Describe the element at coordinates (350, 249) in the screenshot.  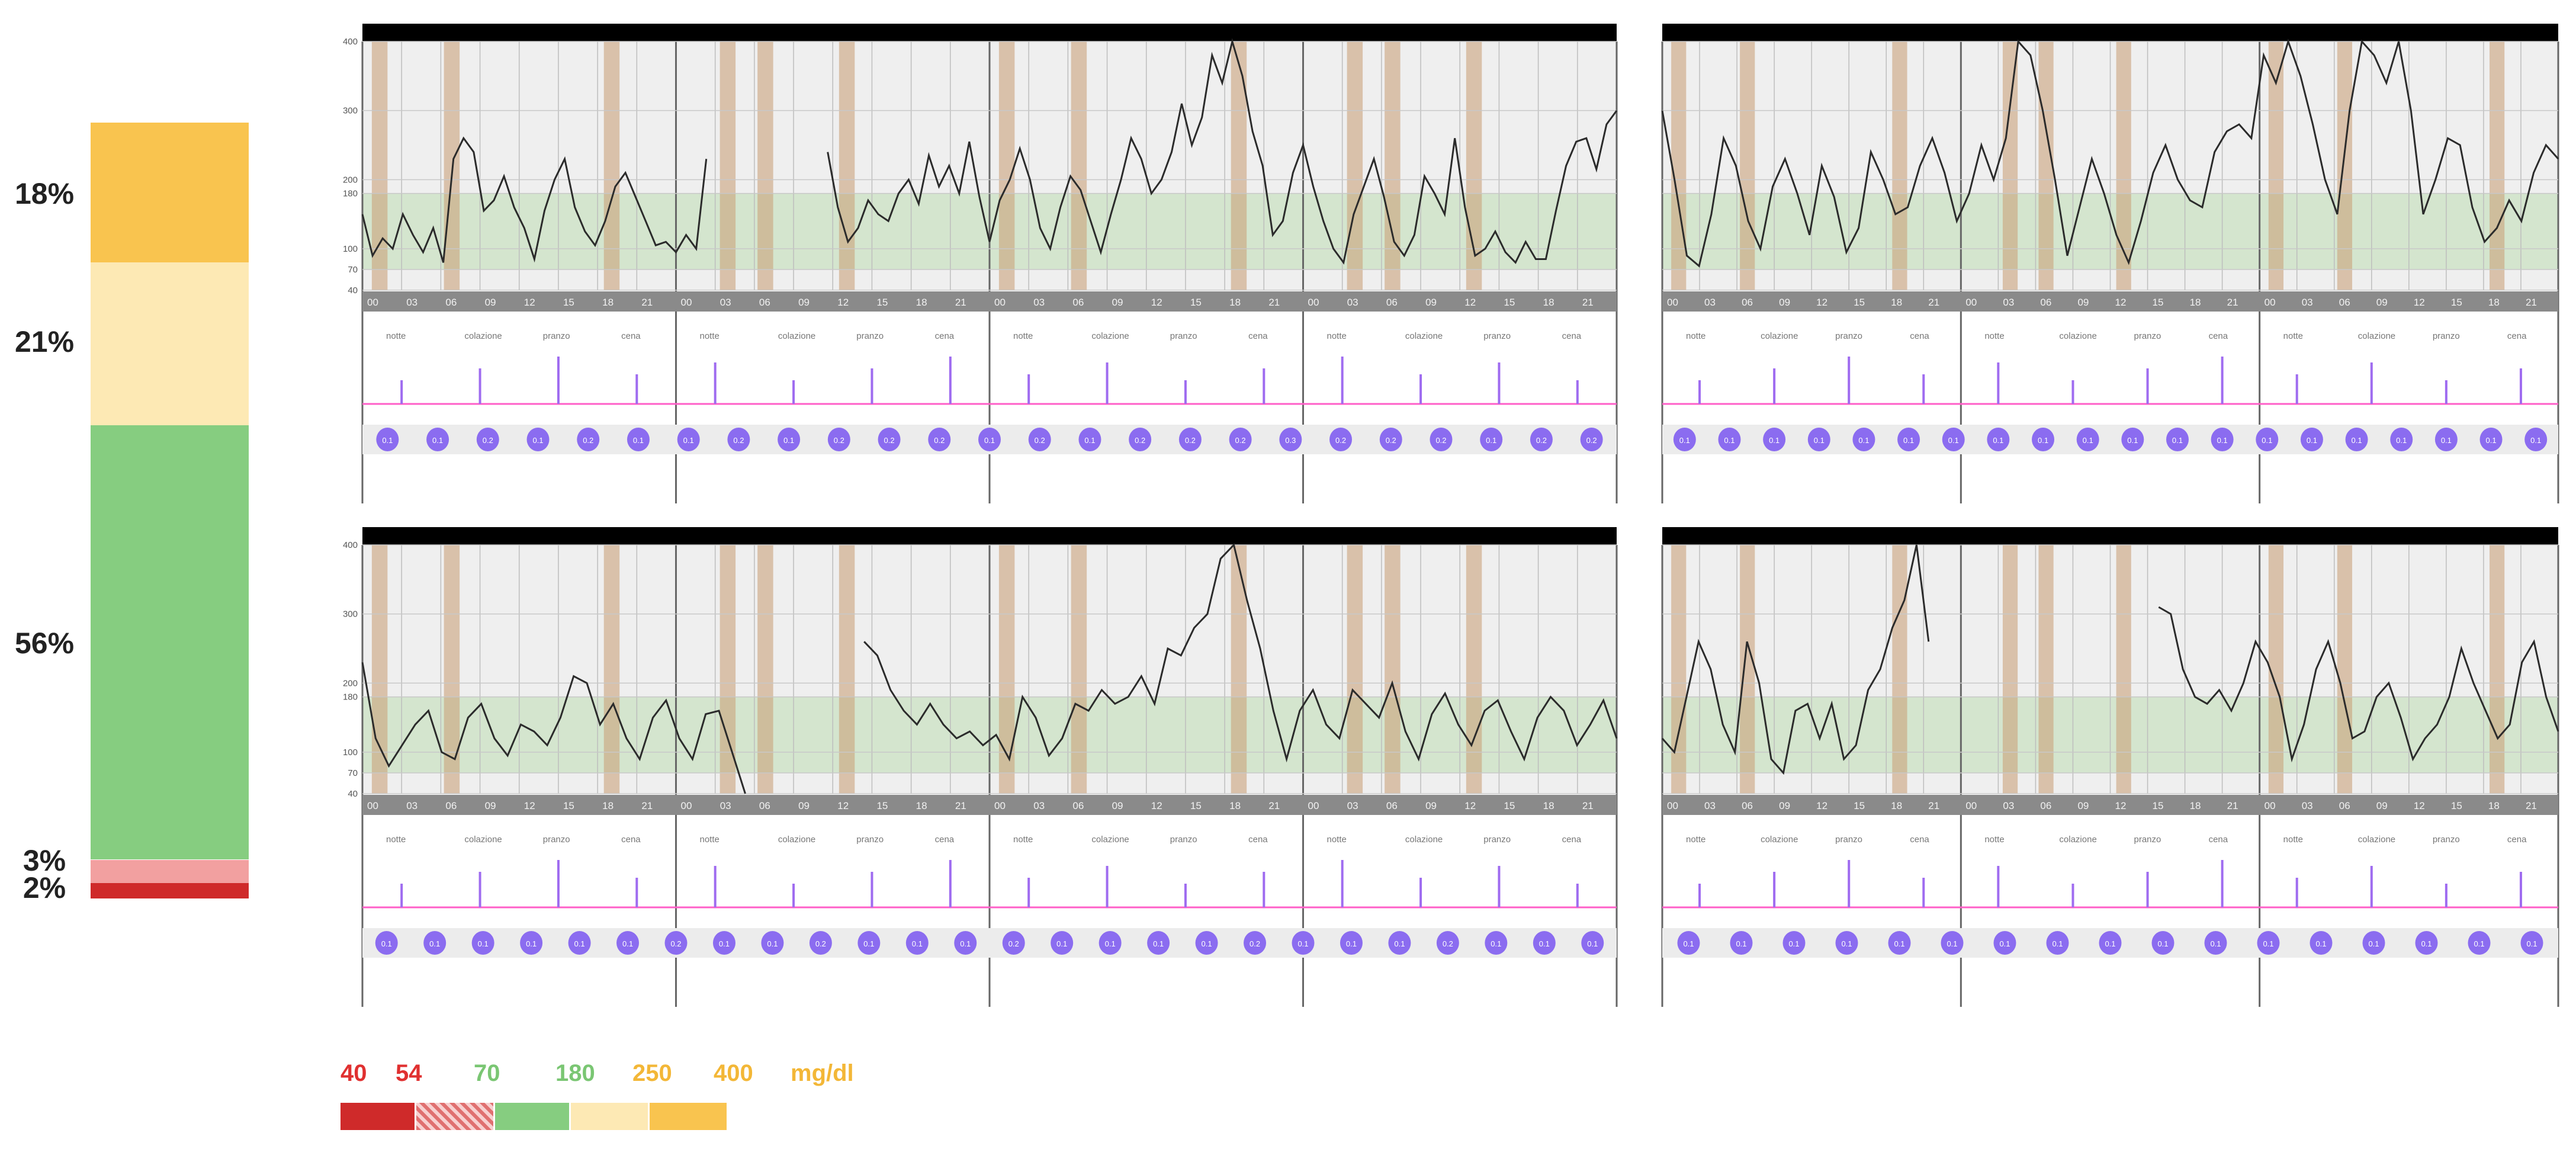
I see `y-tick-label: 100` at that location.